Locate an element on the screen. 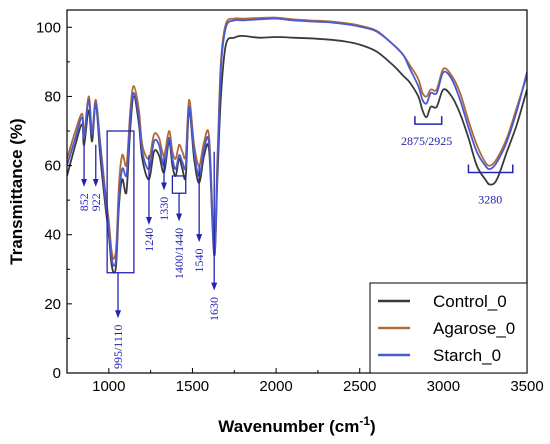 Image resolution: width=550 pixels, height=444 pixels. x-axis-title: Wavenumber (cm-1) is located at coordinates (296, 425).